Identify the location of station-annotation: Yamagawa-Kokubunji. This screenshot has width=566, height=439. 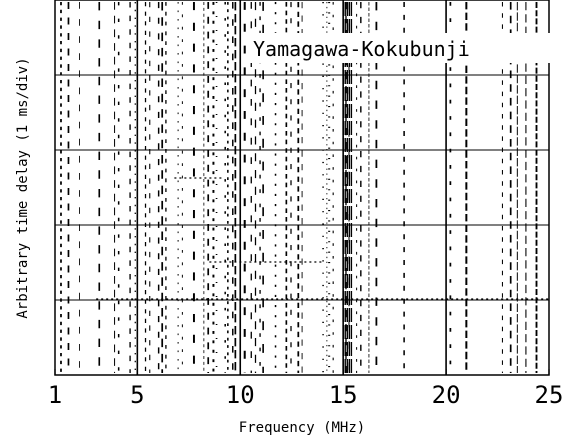
(361, 49).